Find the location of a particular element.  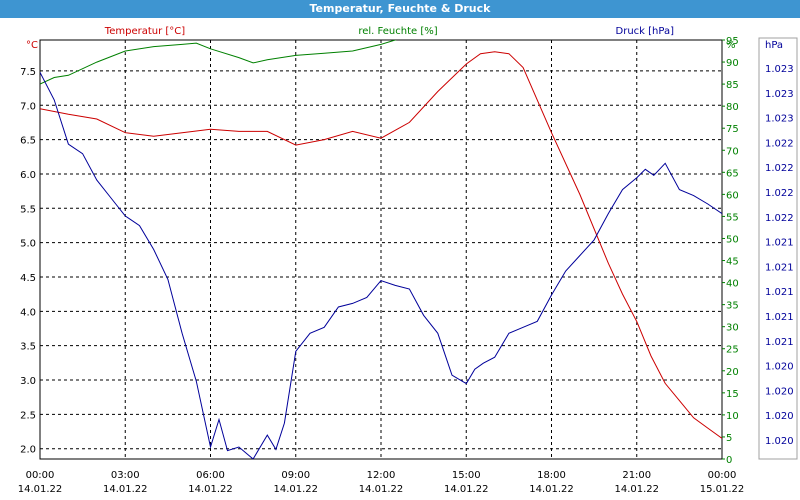

legend-label-humidity: rel. Feuchte [%] is located at coordinates (397, 31).